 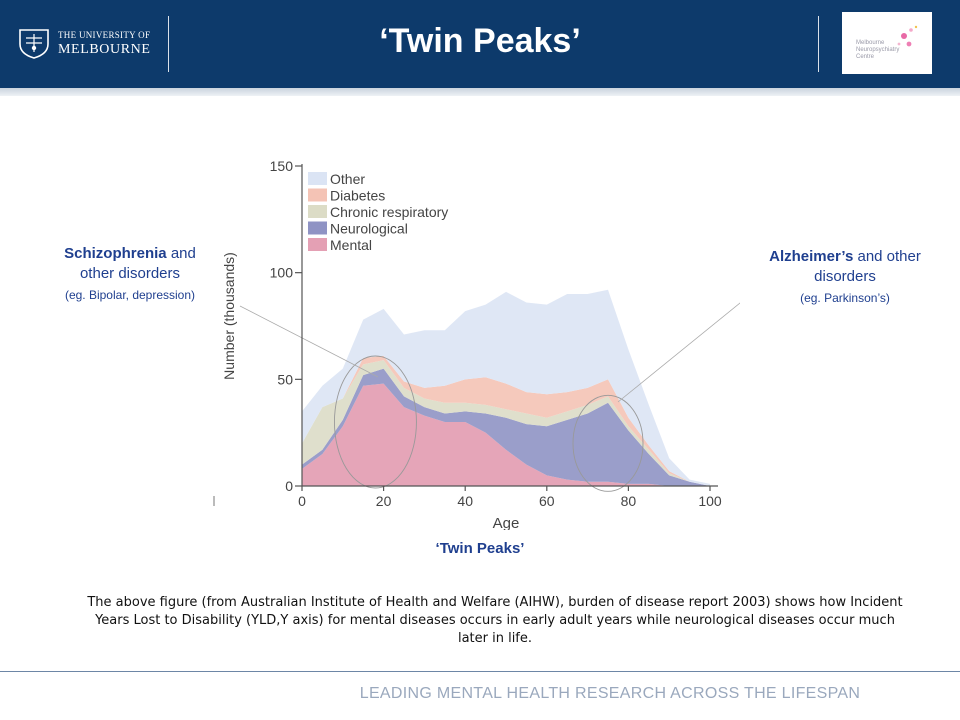 What do you see at coordinates (818, 44) in the screenshot?
I see `header-divider-right` at bounding box center [818, 44].